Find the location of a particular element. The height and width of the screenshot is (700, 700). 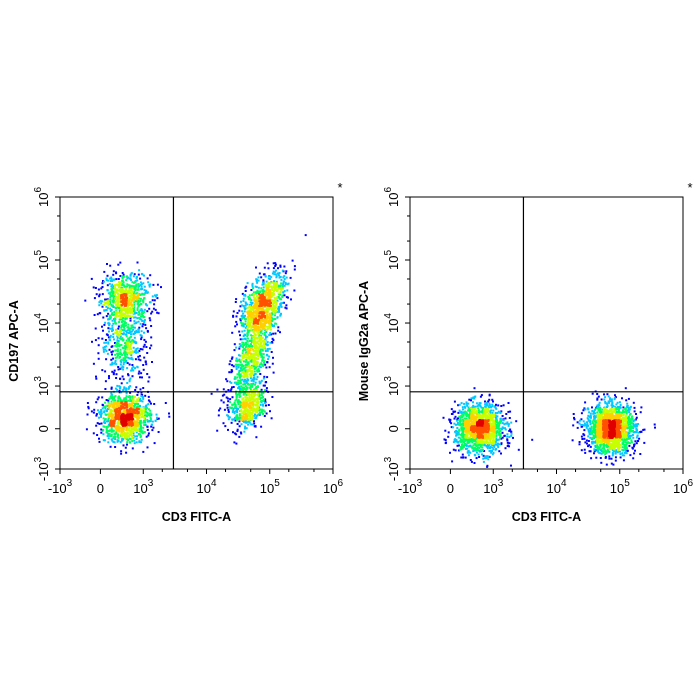

y-tick-label: 106 is located at coordinates (42, 197).